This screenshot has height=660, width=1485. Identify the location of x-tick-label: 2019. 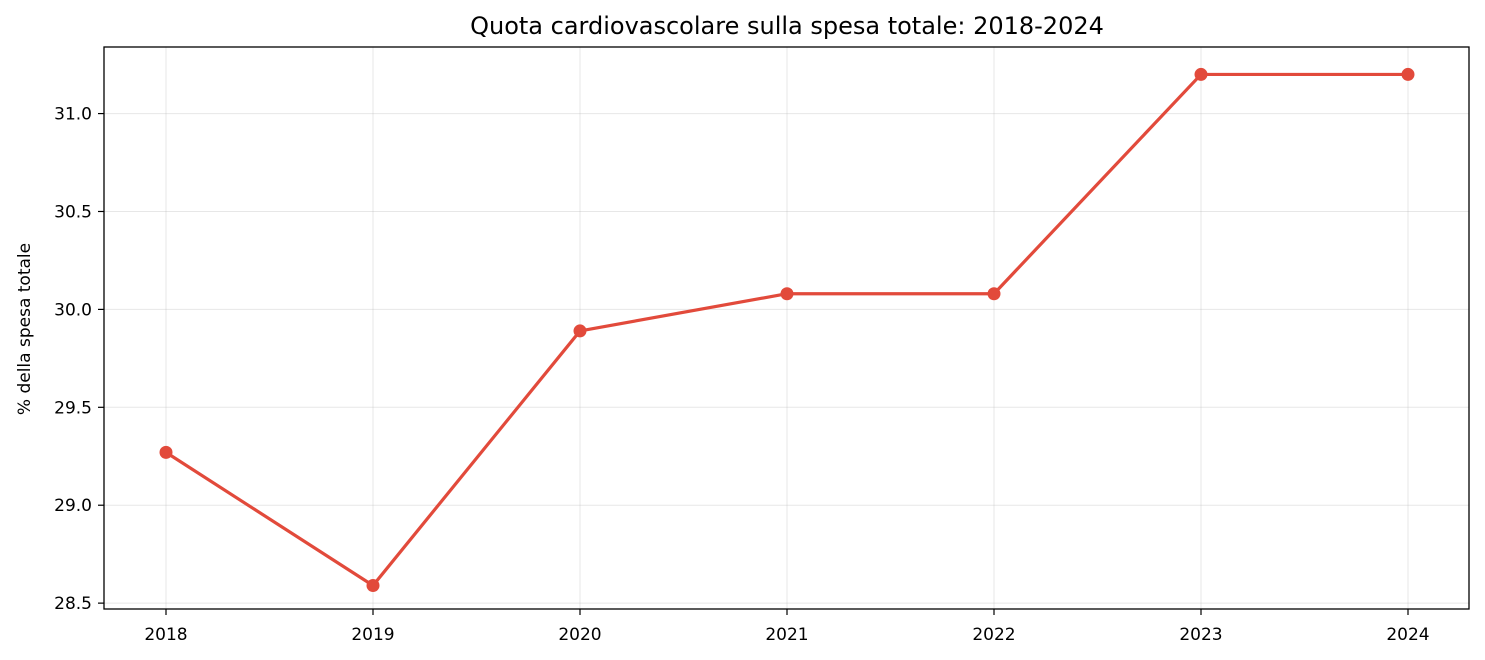
(372, 635).